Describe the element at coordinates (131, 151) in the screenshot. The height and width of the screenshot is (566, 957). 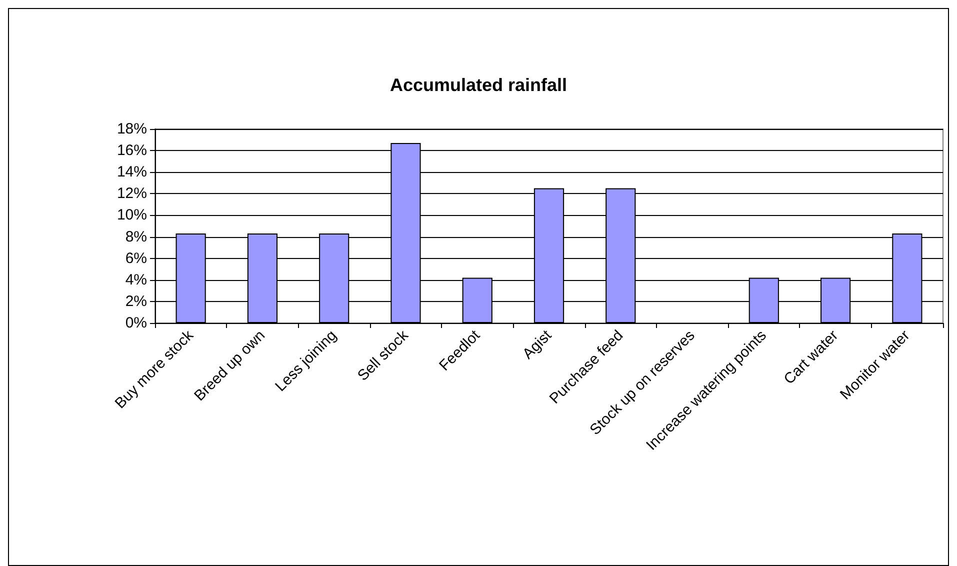
I see `y-tick-label: 16%` at that location.